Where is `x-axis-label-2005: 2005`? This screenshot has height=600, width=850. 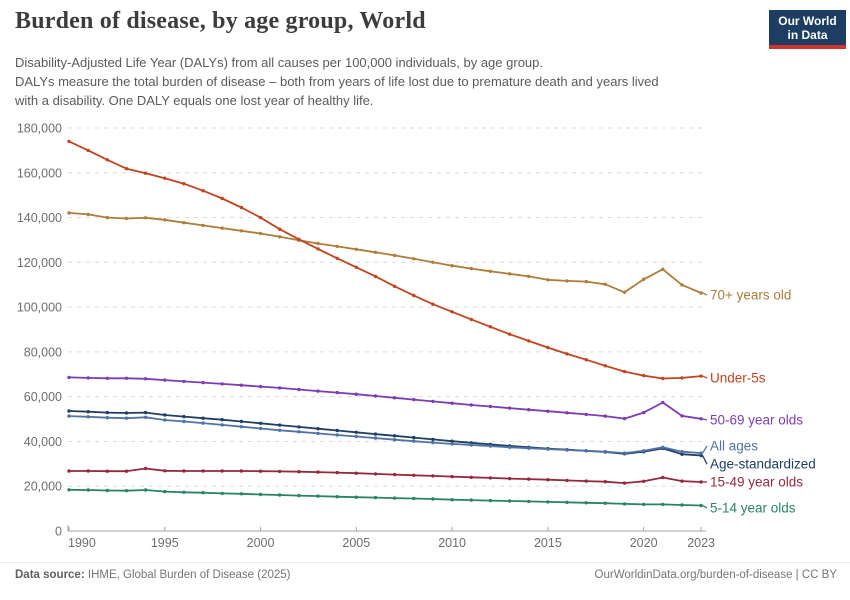
x-axis-label-2005: 2005 is located at coordinates (356, 543).